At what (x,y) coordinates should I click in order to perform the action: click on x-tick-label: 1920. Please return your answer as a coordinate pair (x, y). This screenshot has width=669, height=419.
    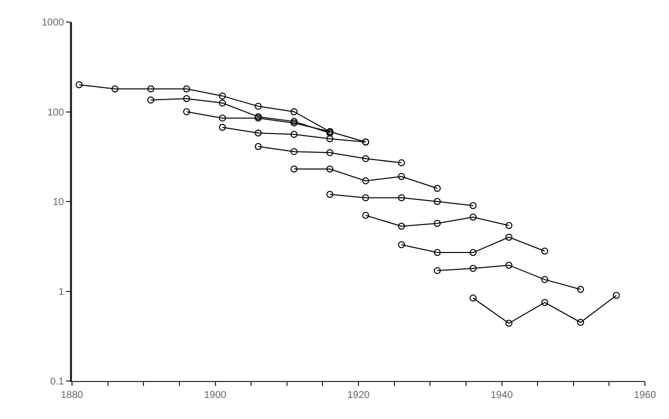
    Looking at the image, I should click on (358, 395).